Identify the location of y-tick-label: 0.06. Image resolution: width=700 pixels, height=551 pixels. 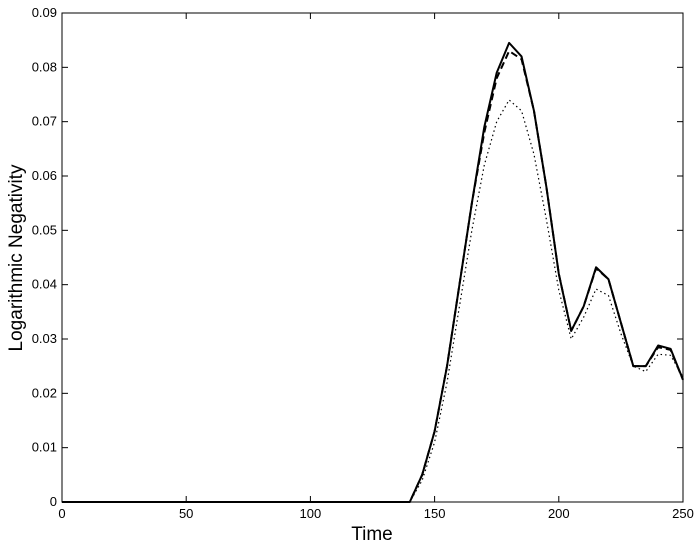
(44, 175).